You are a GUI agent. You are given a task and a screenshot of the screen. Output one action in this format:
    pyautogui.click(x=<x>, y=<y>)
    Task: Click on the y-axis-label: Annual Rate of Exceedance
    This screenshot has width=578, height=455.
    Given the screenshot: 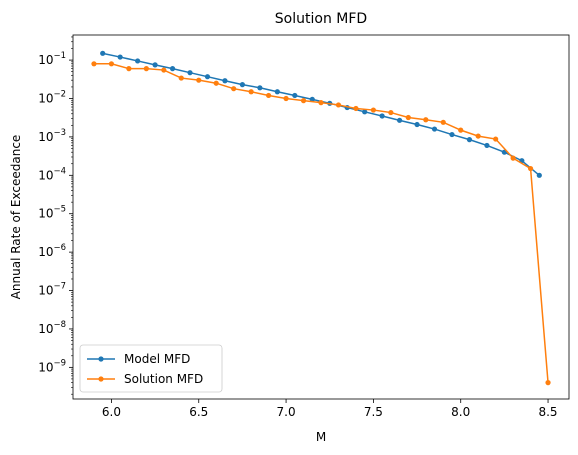 What is the action you would take?
    pyautogui.click(x=16, y=217)
    